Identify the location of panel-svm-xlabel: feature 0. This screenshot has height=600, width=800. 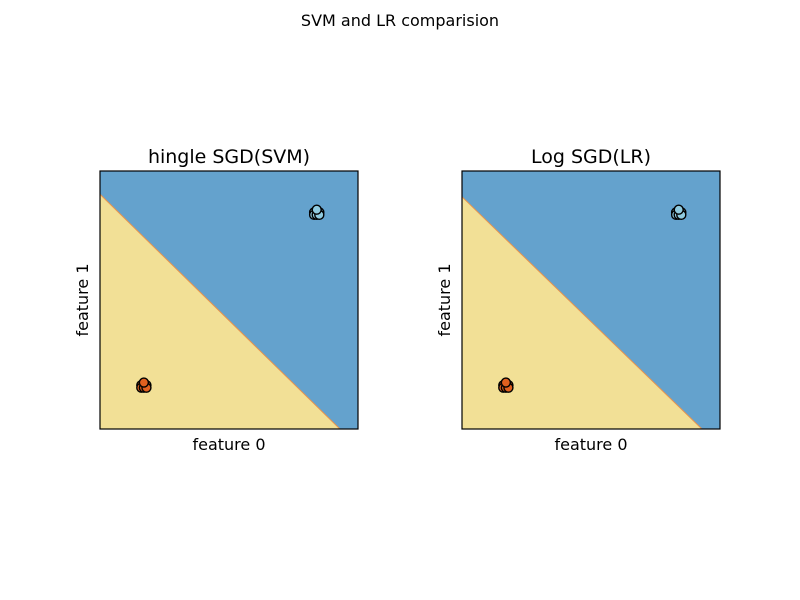
(228, 444).